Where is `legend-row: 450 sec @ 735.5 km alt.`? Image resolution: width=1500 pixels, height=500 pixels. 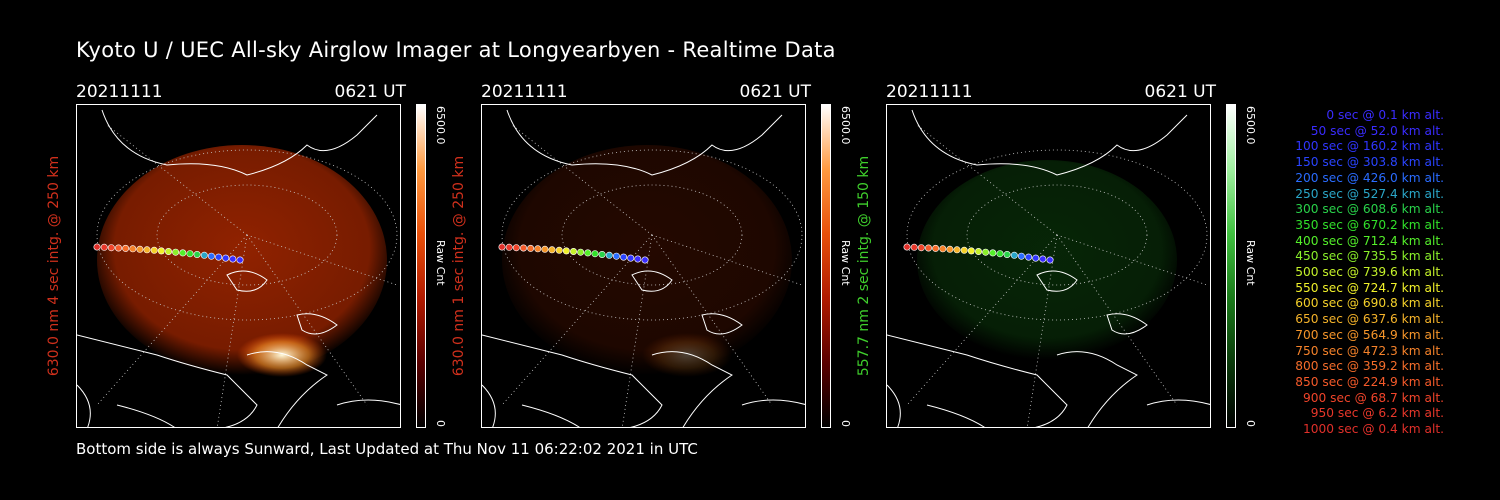
legend-row: 450 sec @ 735.5 km alt. is located at coordinates (1369, 256).